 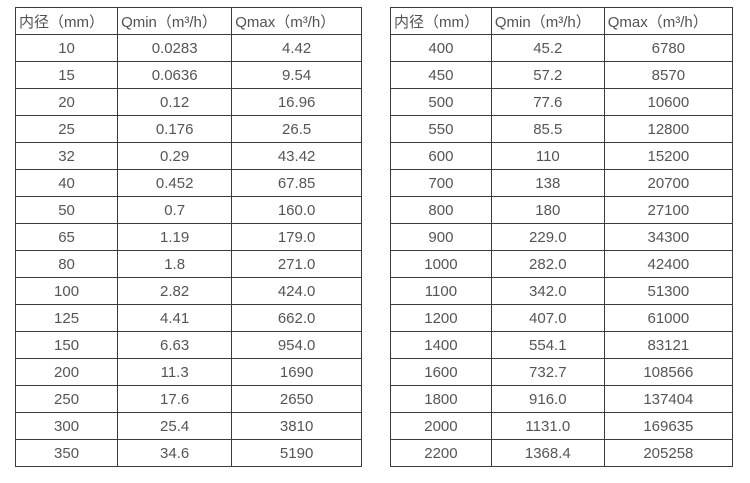 I want to click on table-row: 1800 916.0 137404, so click(x=562, y=399).